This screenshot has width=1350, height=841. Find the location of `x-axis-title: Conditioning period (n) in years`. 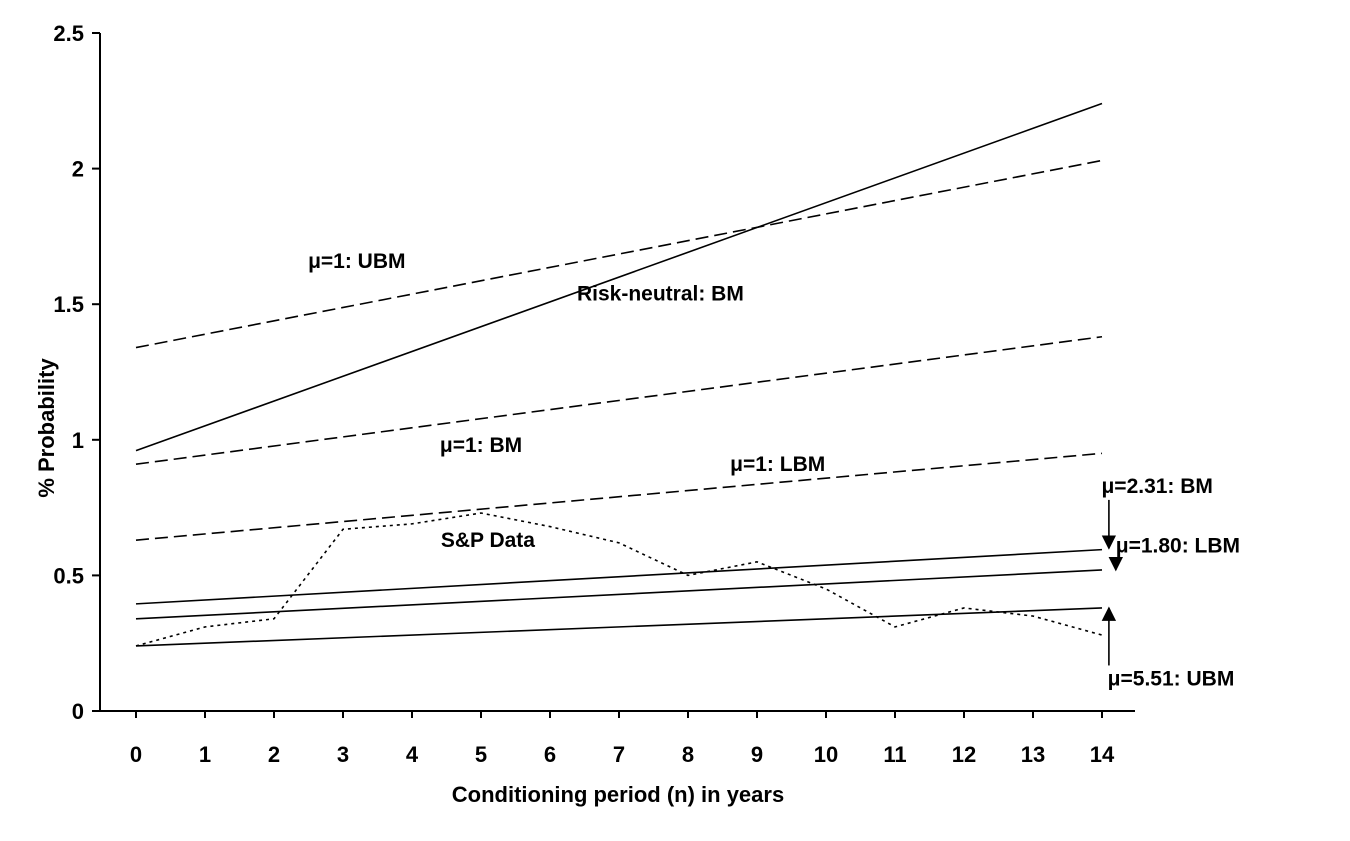

x-axis-title: Conditioning period (n) in years is located at coordinates (618, 794).